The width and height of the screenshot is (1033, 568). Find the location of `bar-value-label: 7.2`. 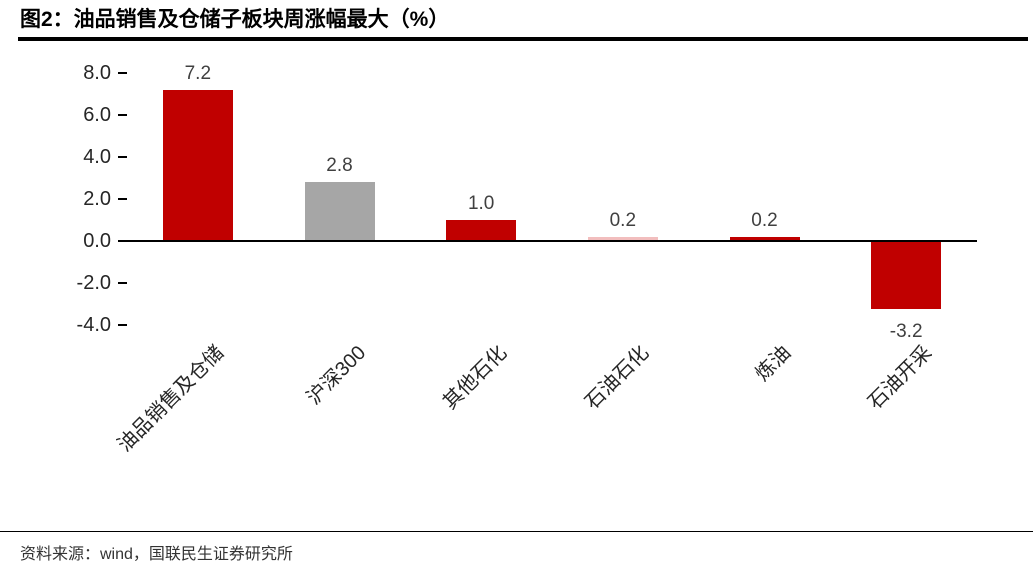

bar-value-label: 7.2 is located at coordinates (198, 73).